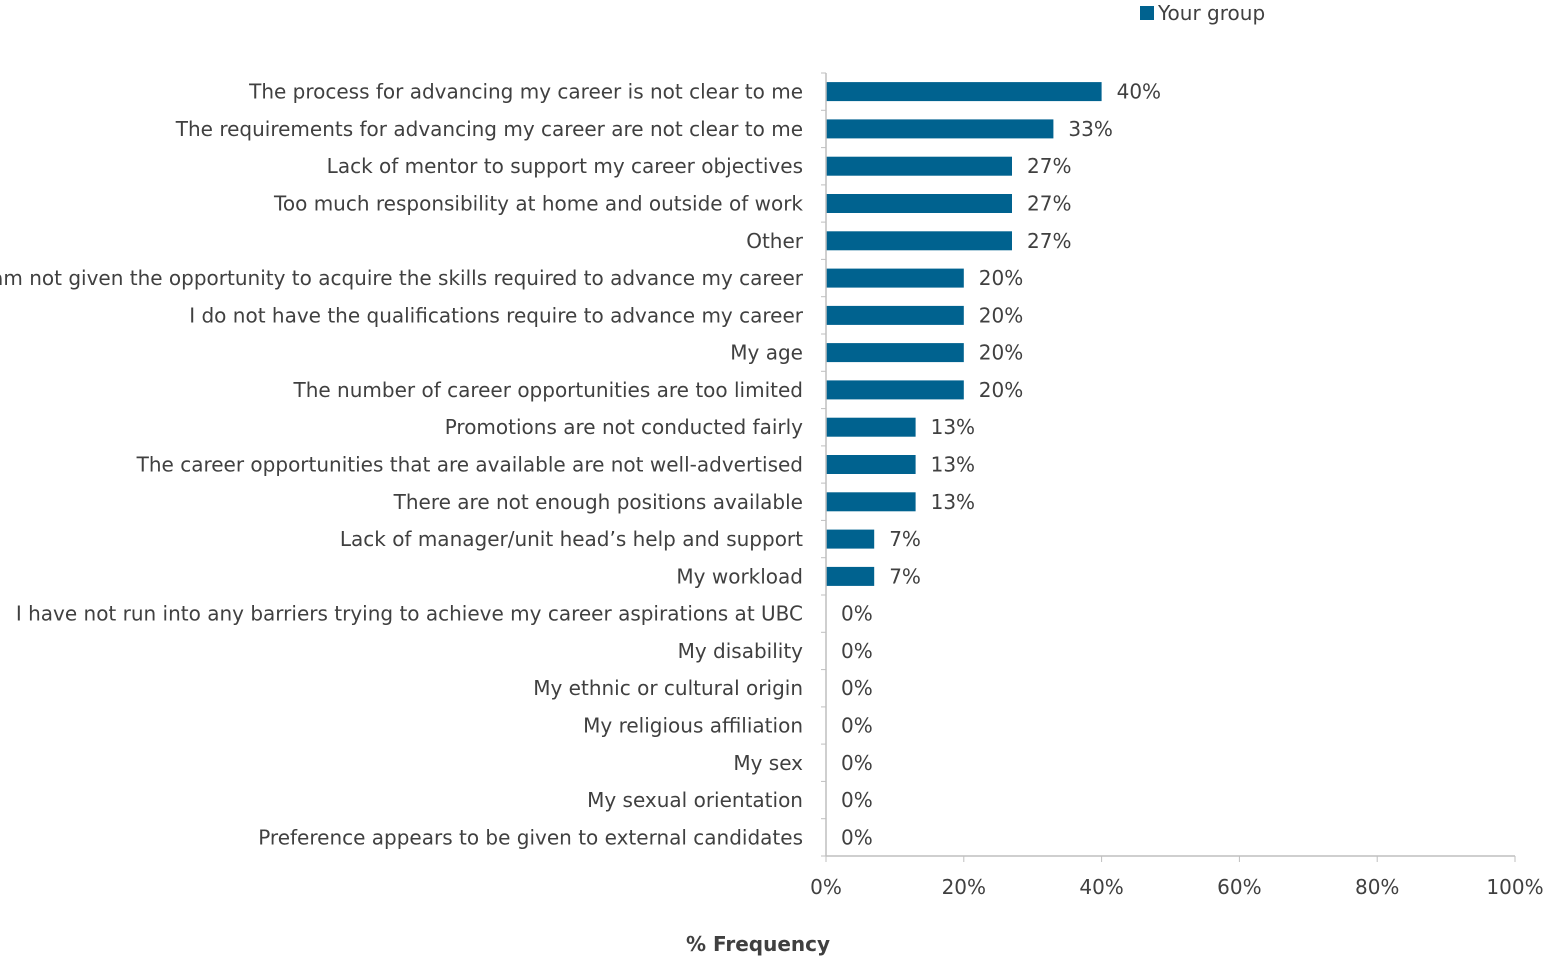  I want to click on category-label: My age, so click(766, 353).